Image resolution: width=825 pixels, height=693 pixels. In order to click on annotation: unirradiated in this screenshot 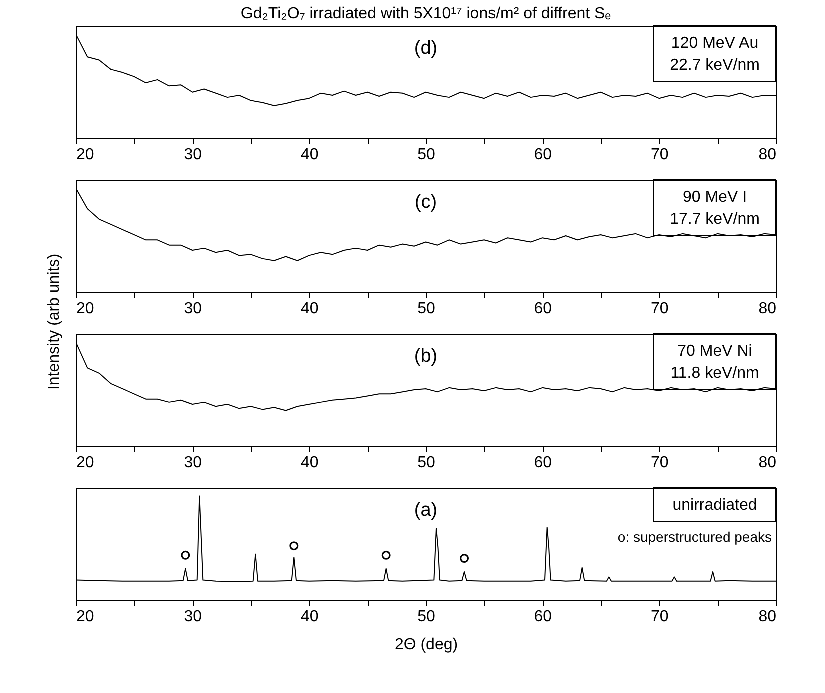, I will do `click(715, 505)`.